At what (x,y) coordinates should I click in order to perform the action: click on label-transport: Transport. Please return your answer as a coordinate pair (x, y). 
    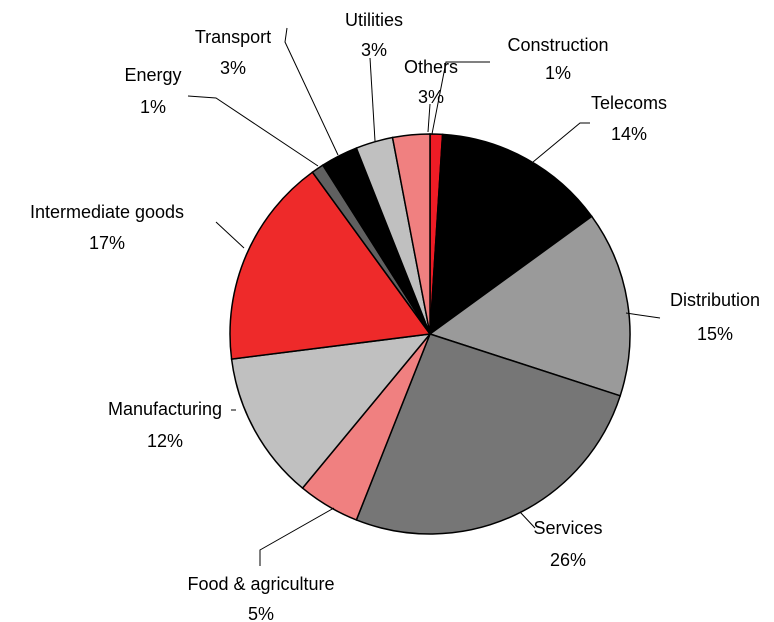
    Looking at the image, I should click on (233, 37).